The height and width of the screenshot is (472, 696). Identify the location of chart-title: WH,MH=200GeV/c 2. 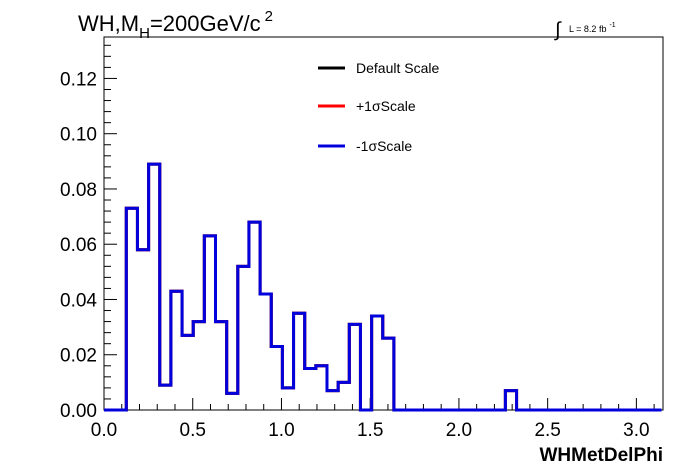
(175, 25).